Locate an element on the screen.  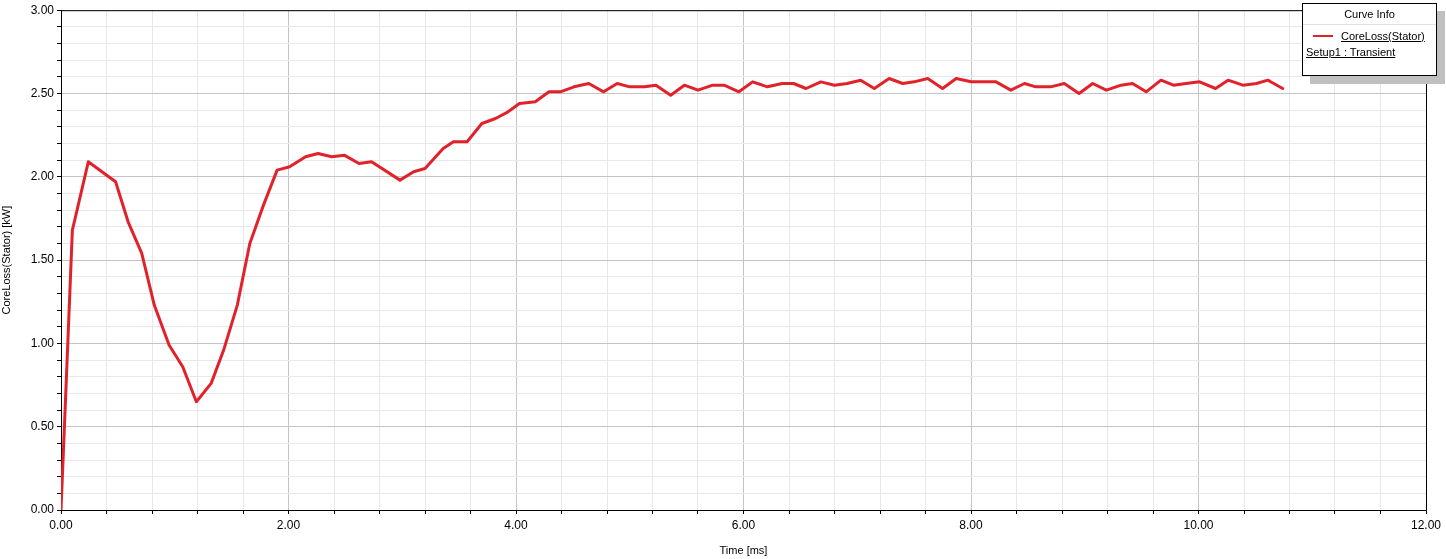
y-tick-label: 0.50 is located at coordinates (42, 426).